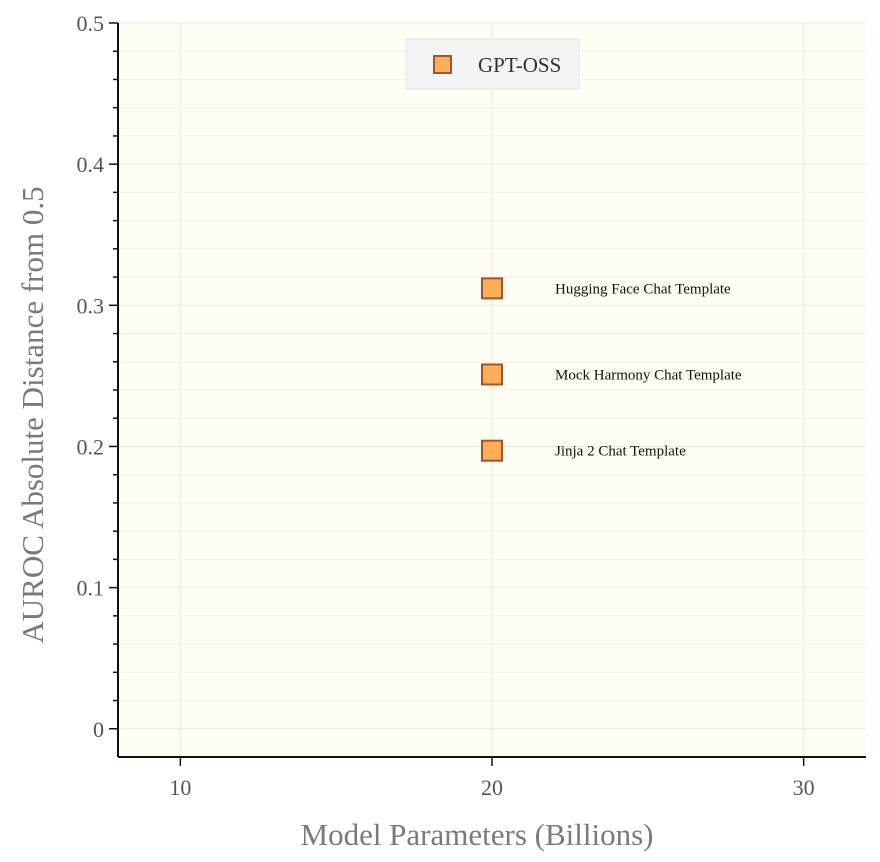 Image resolution: width=880 pixels, height=862 pixels. I want to click on x-axis-title: Model Parameters (Billions), so click(477, 834).